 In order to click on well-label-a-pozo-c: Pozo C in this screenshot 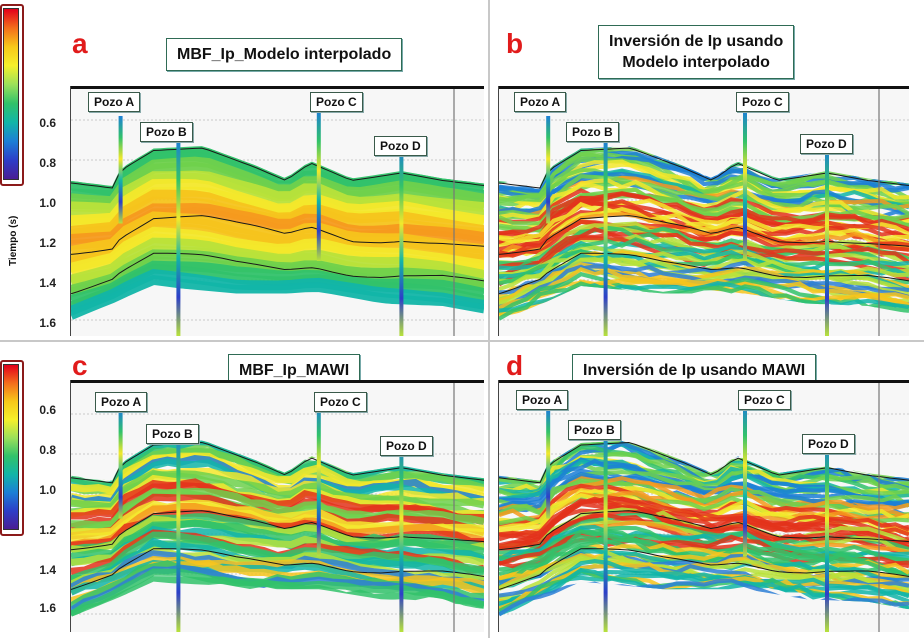, I will do `click(336, 102)`.